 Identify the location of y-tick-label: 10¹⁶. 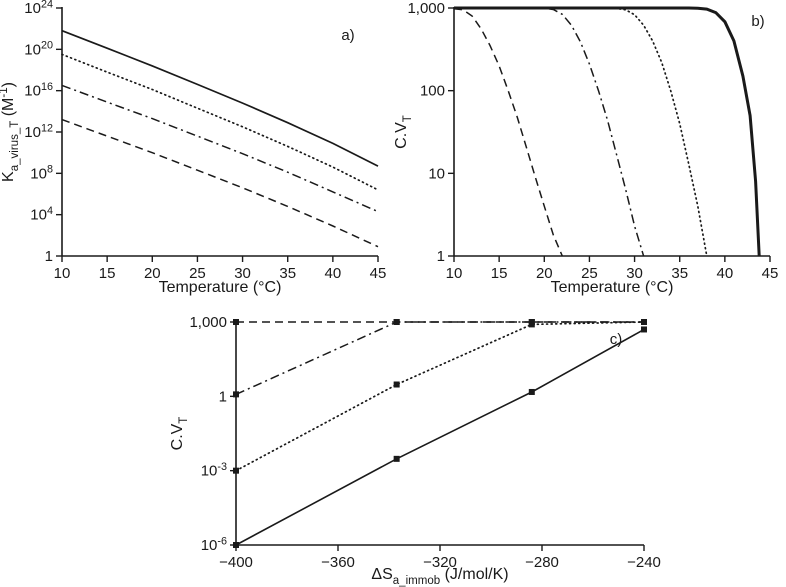
(38, 90).